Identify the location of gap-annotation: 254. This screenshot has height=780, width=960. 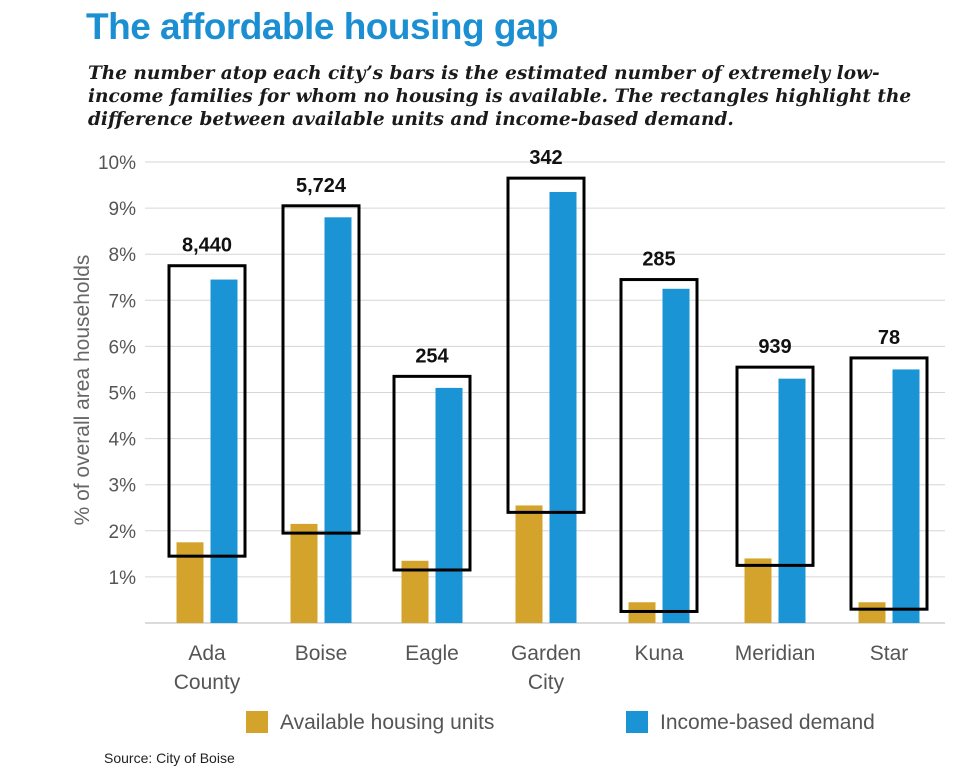
(432, 356).